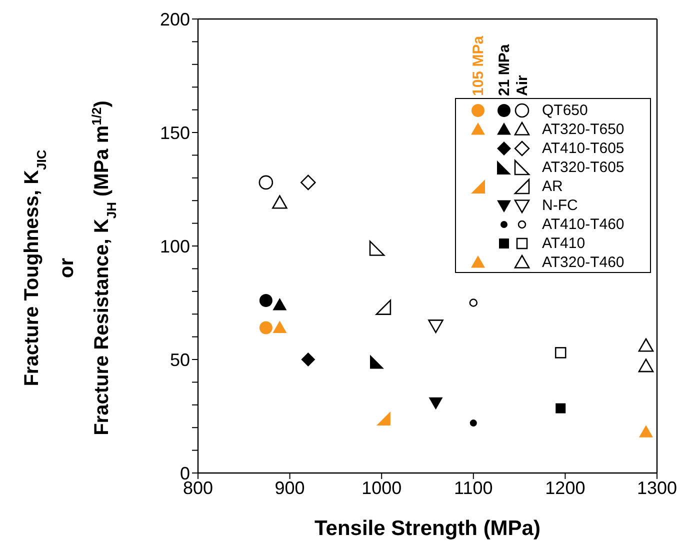 The width and height of the screenshot is (698, 556). Describe the element at coordinates (522, 85) in the screenshot. I see `annotation: Air` at that location.